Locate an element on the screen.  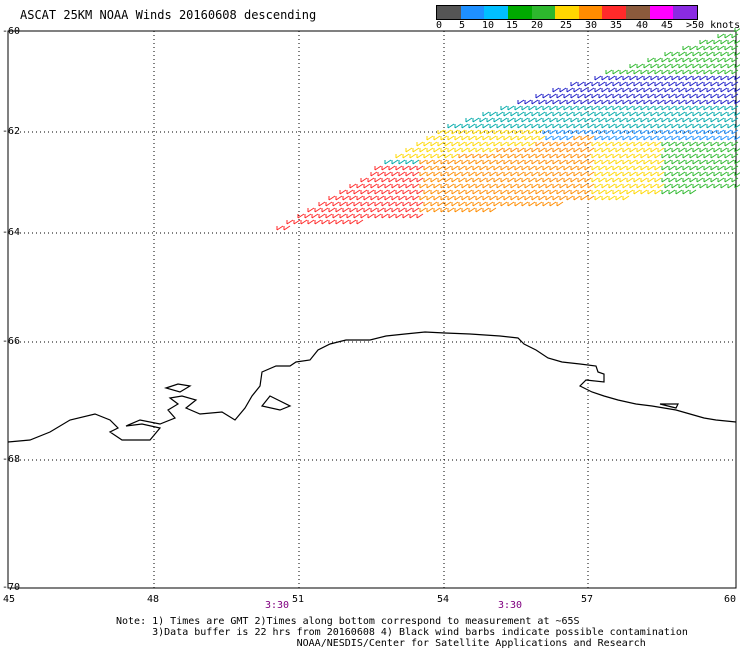
lon-label: 48 is located at coordinates (153, 599).